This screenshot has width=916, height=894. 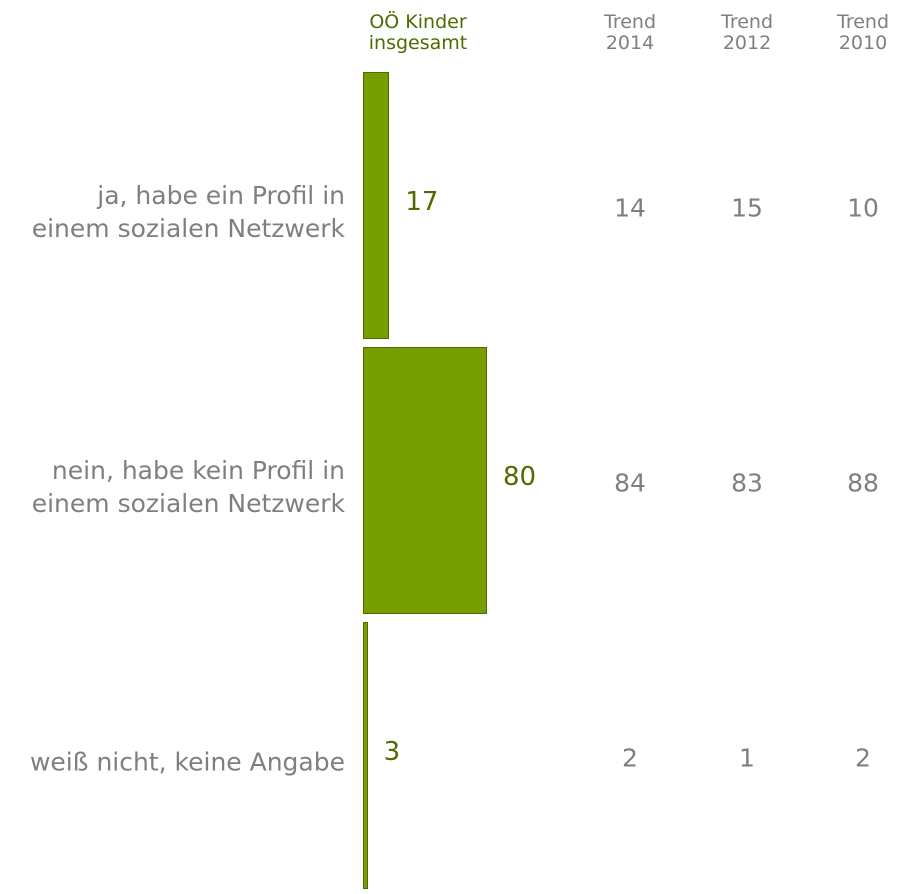 What do you see at coordinates (630, 207) in the screenshot?
I see `trend-value: 14` at bounding box center [630, 207].